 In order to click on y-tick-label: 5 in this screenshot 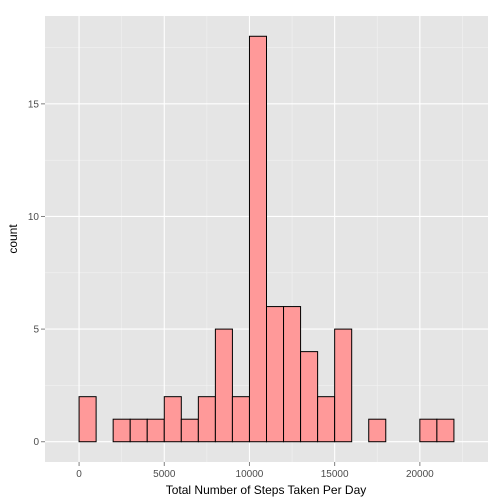, I will do `click(36, 330)`.